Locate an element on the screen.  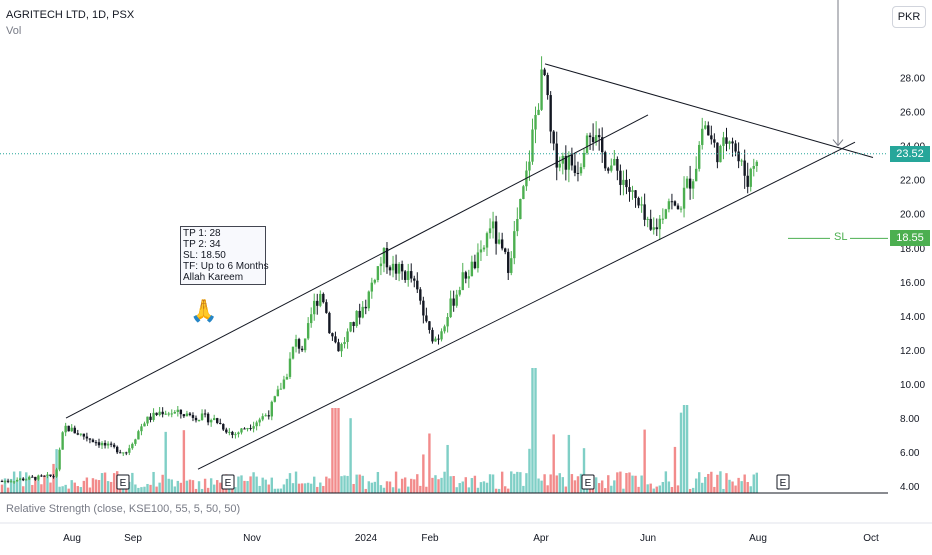
earnings-marker-label: E is located at coordinates (123, 483).